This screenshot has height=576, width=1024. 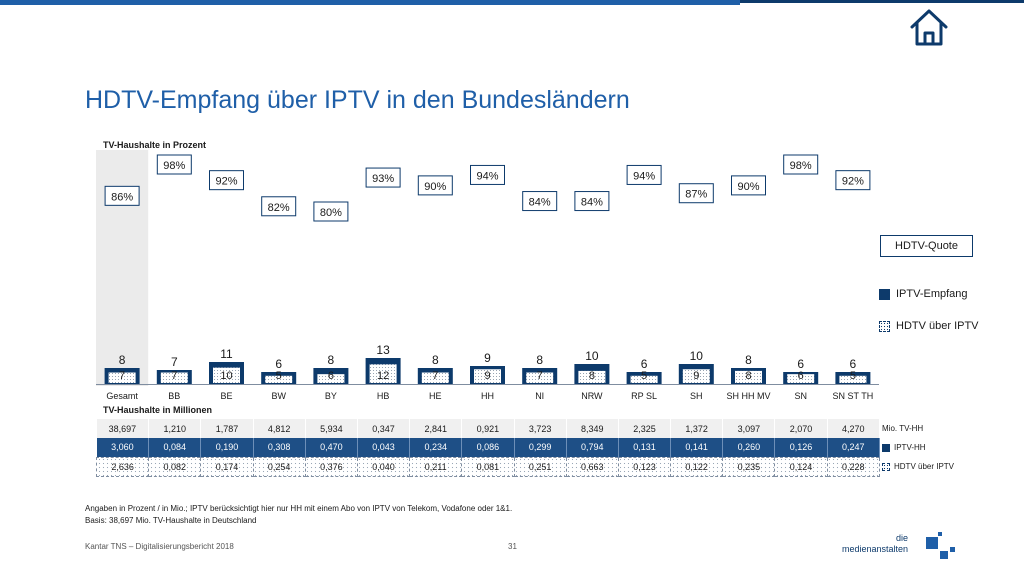 What do you see at coordinates (227, 447) in the screenshot?
I see `table-cell-iptv: 0,190` at bounding box center [227, 447].